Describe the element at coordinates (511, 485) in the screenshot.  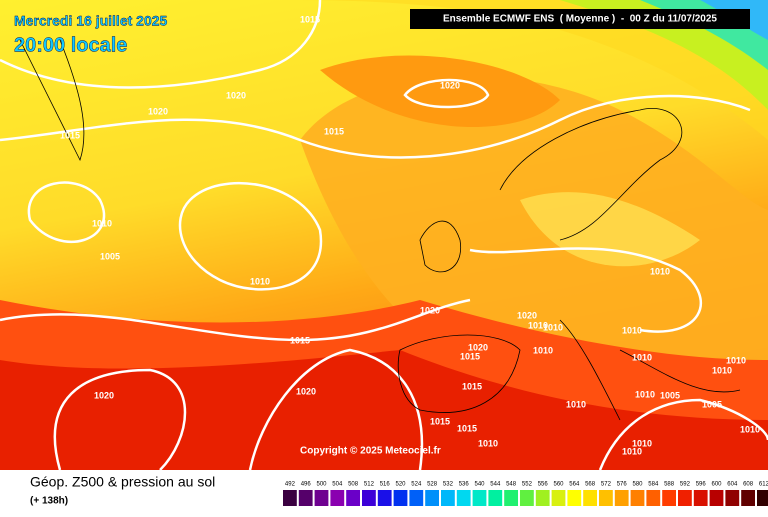
I see `scale-label: 548` at that location.